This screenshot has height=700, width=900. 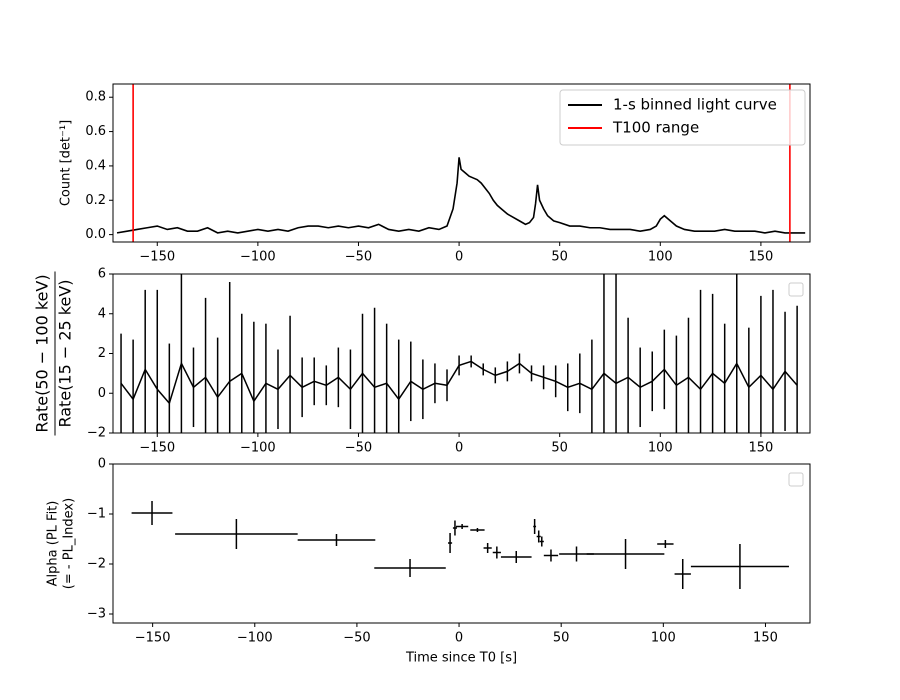 What do you see at coordinates (95, 200) in the screenshot?
I see `y-tick-label: 0.2` at bounding box center [95, 200].